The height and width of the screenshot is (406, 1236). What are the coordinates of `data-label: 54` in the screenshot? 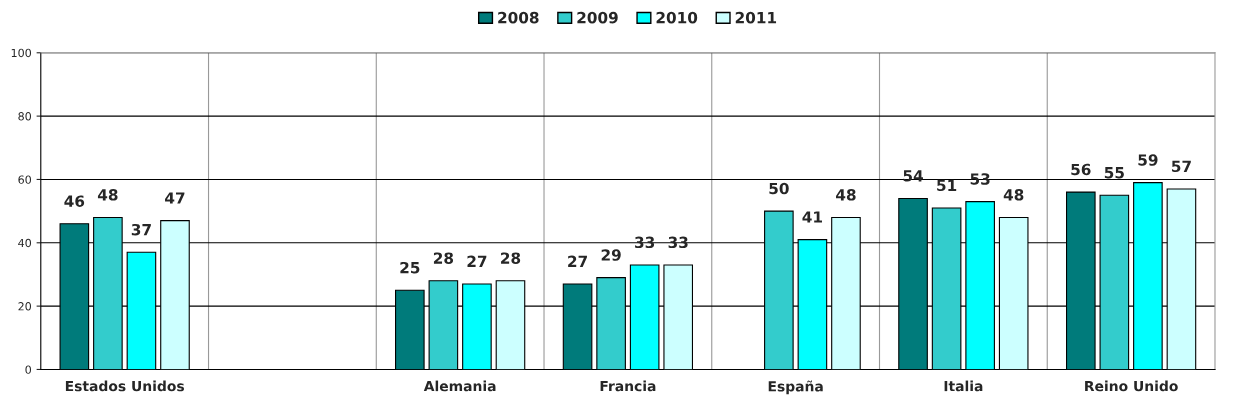 It's located at (913, 176).